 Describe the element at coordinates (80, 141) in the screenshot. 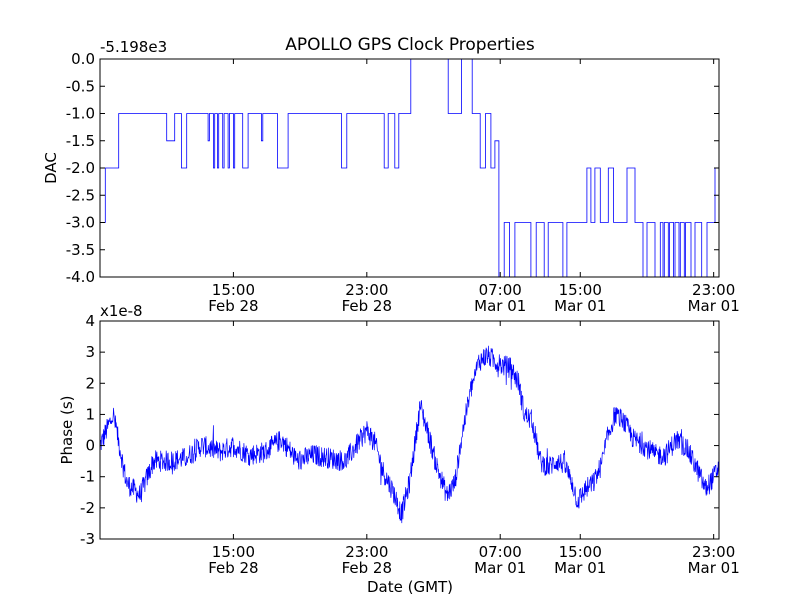

I see `dac-y-tick-label: -1.5` at that location.